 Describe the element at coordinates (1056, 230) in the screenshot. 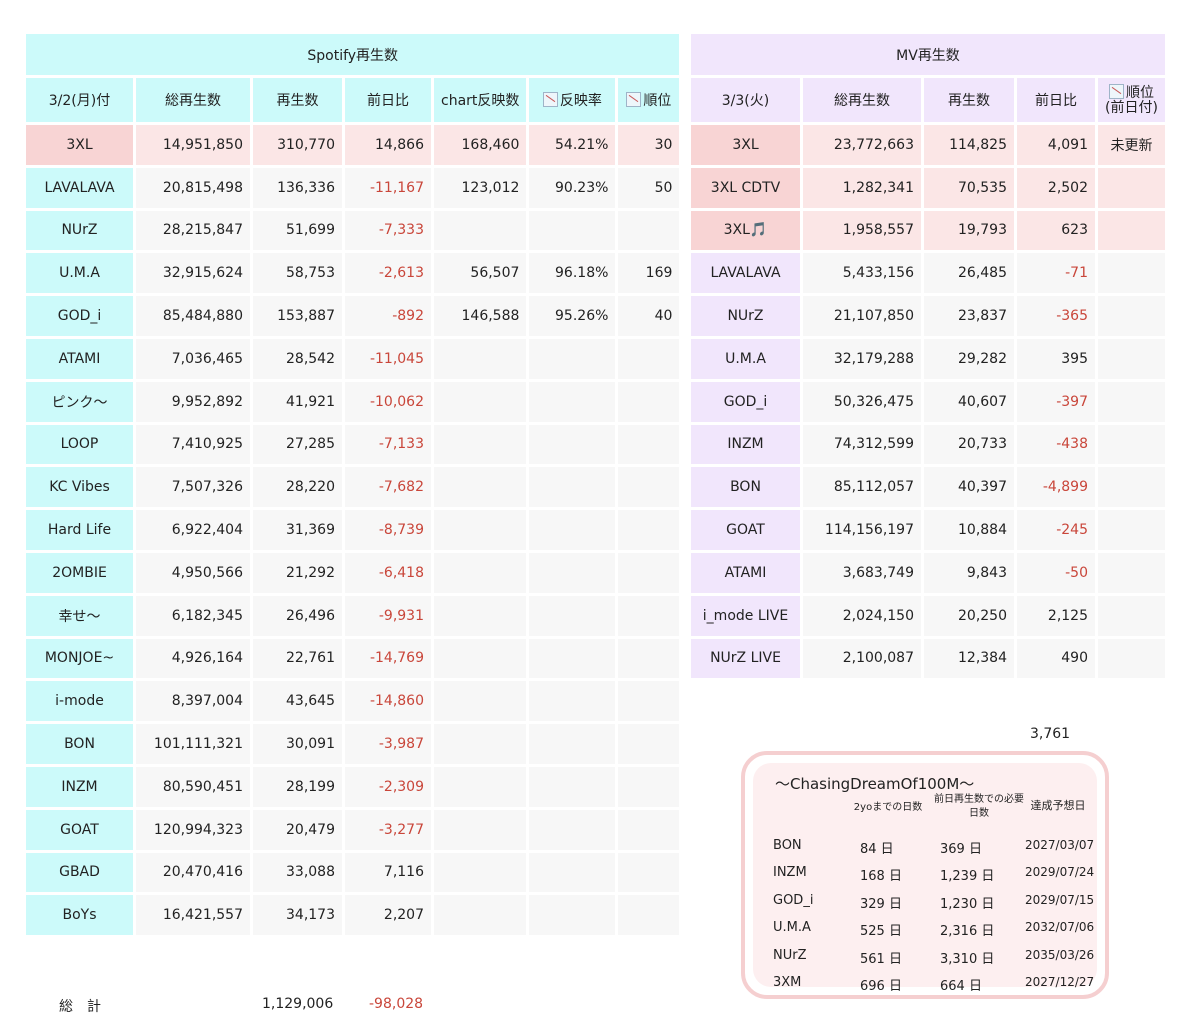

I see `diff-cell: 623` at that location.